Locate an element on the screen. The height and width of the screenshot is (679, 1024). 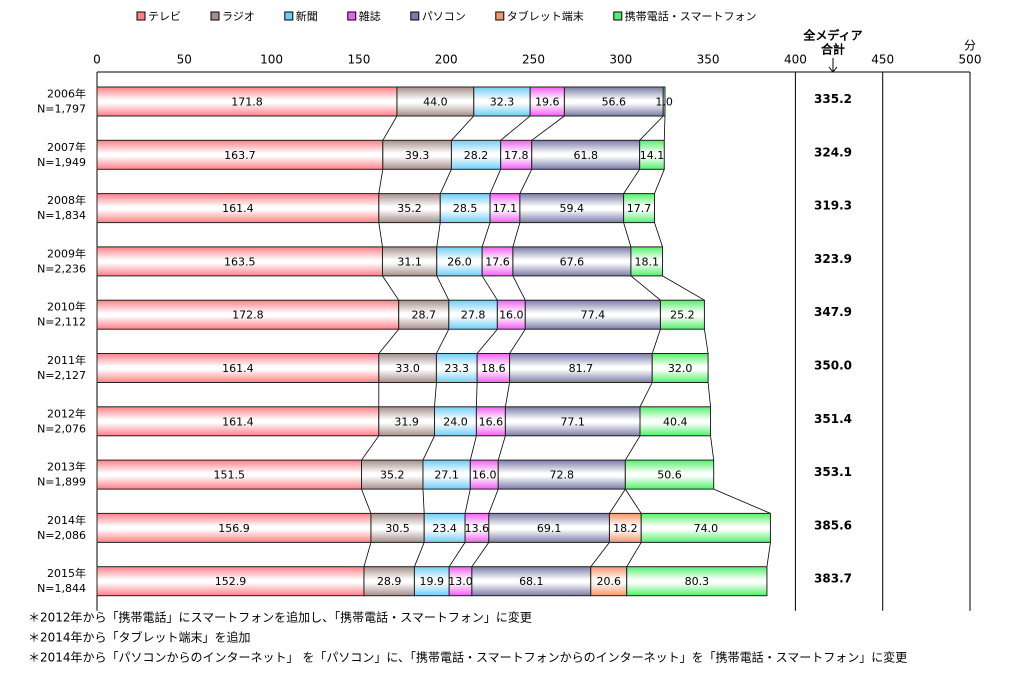
legend-label: 携帯電話・スマートフォン is located at coordinates (691, 16).